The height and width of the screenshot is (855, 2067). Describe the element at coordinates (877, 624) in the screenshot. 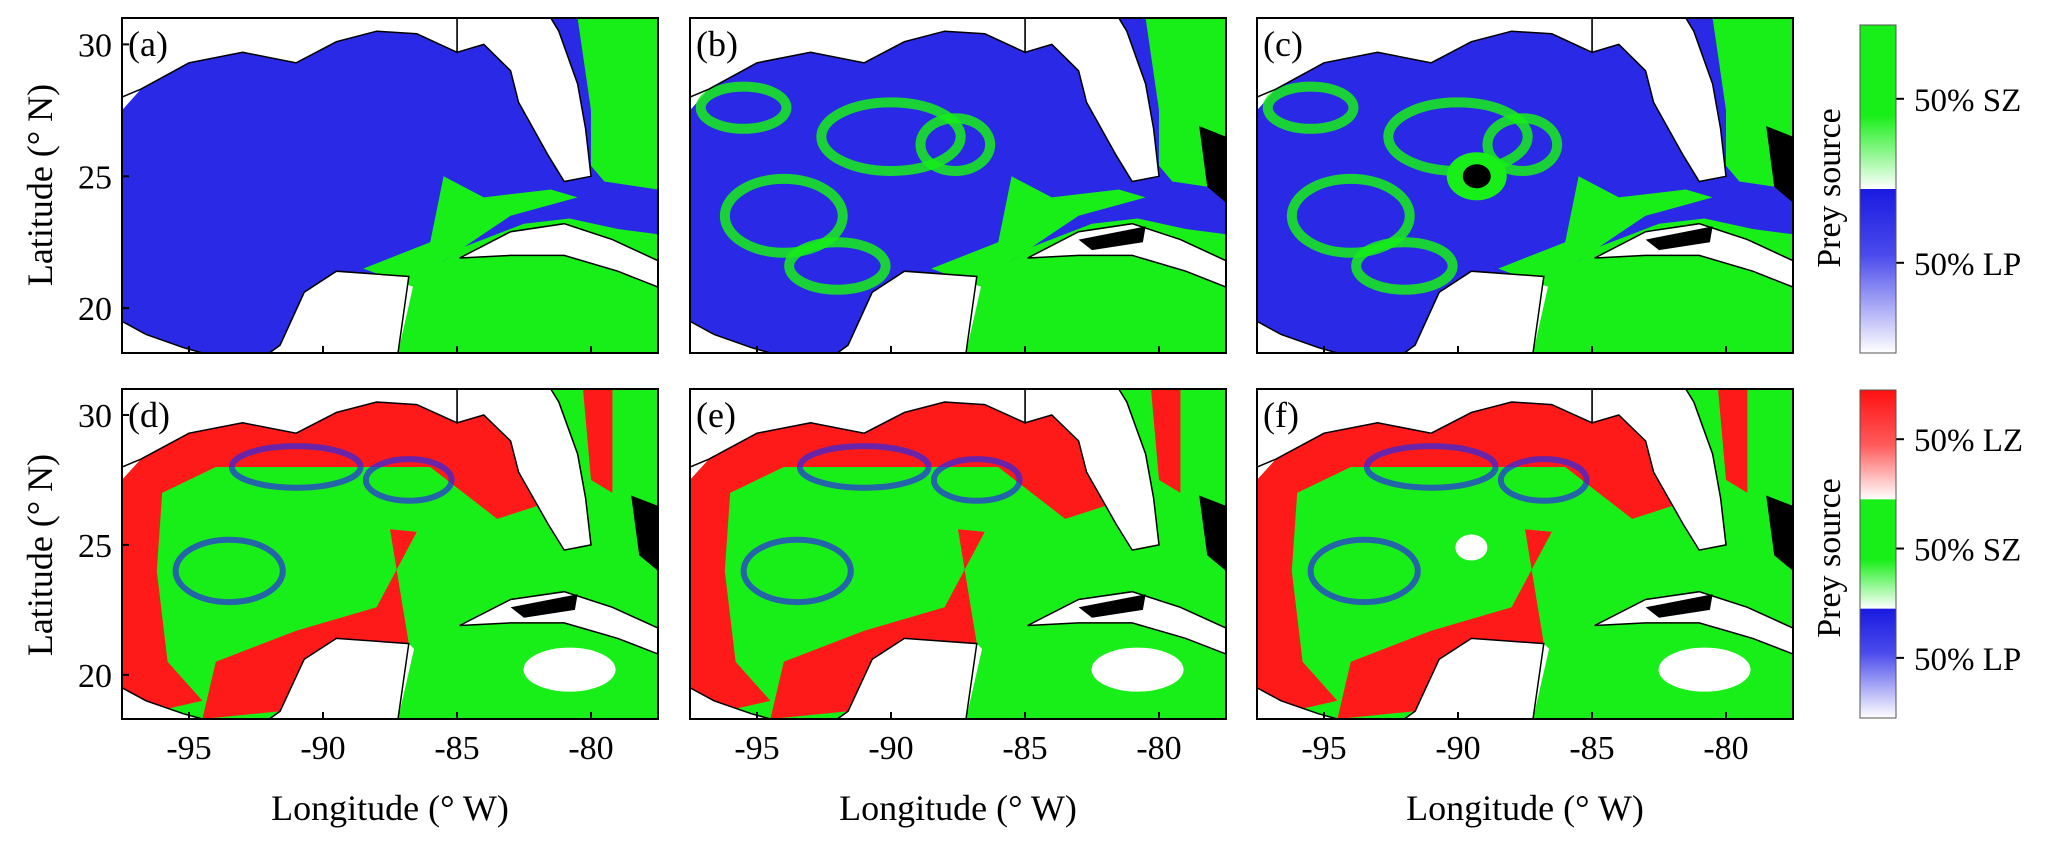

I see `panel-e-campeche-band` at that location.